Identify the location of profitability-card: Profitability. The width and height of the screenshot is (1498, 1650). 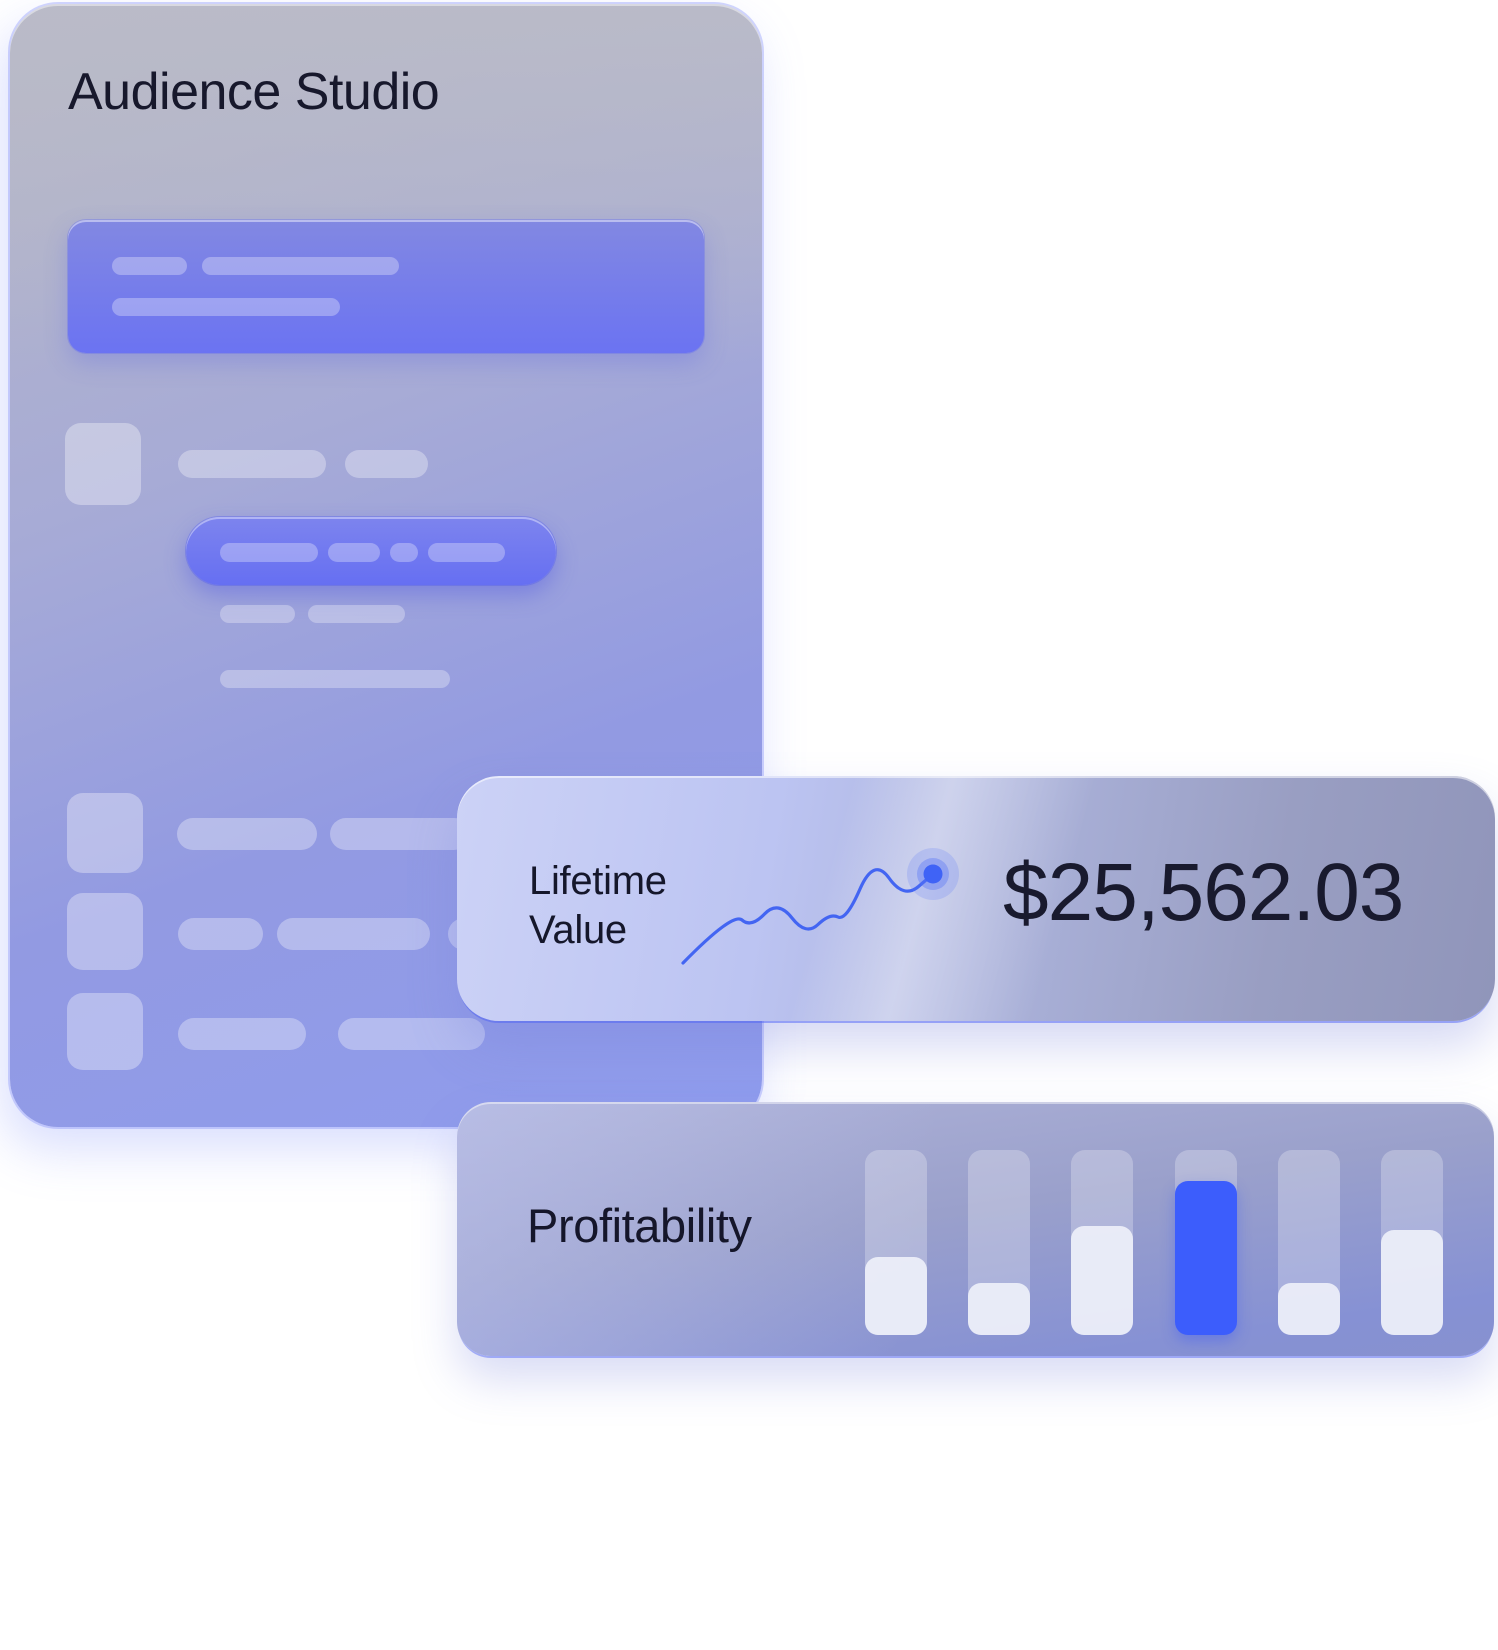
(975, 1229).